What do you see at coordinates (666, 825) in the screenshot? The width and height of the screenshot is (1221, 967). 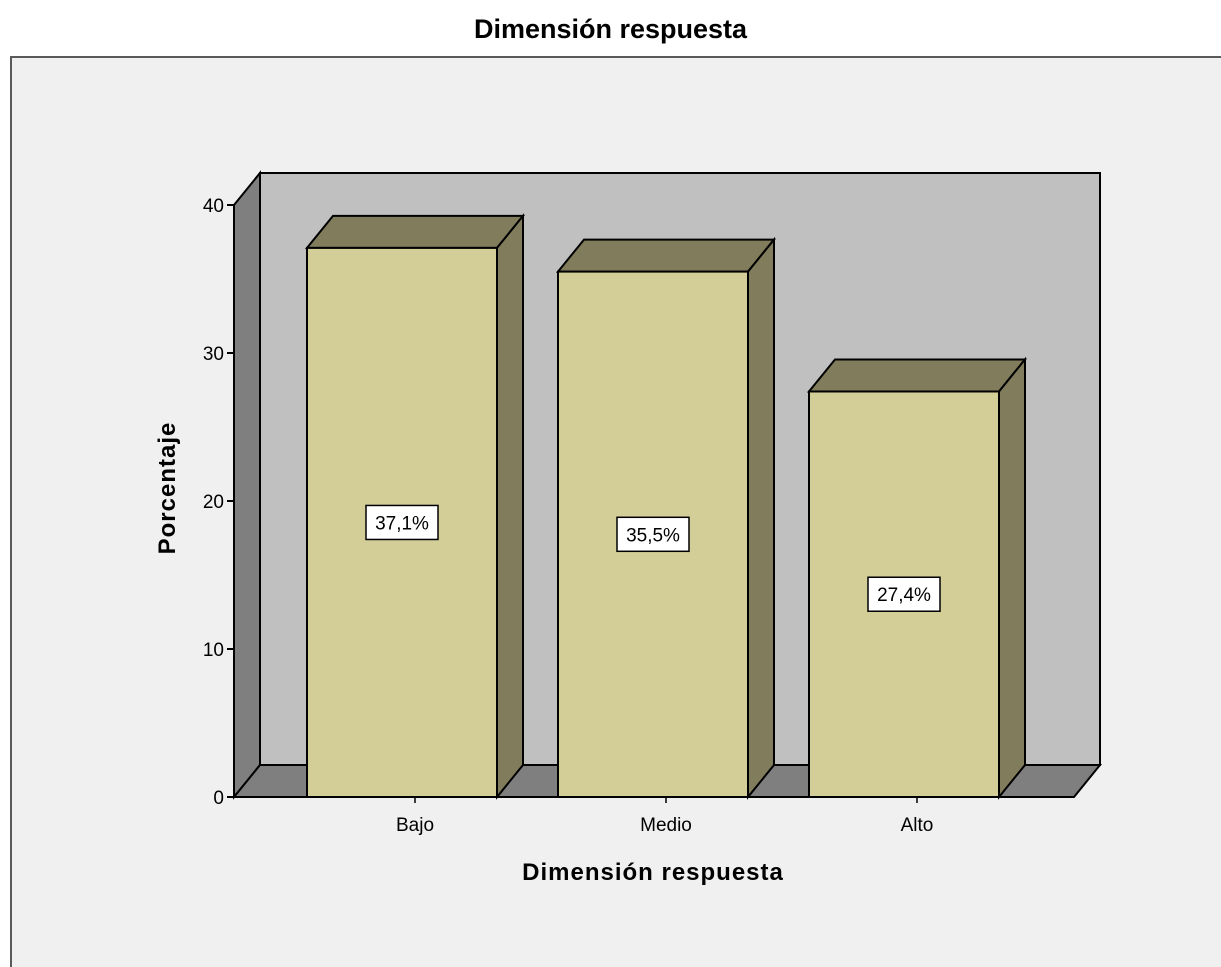 I see `x-tick-label: Medio` at bounding box center [666, 825].